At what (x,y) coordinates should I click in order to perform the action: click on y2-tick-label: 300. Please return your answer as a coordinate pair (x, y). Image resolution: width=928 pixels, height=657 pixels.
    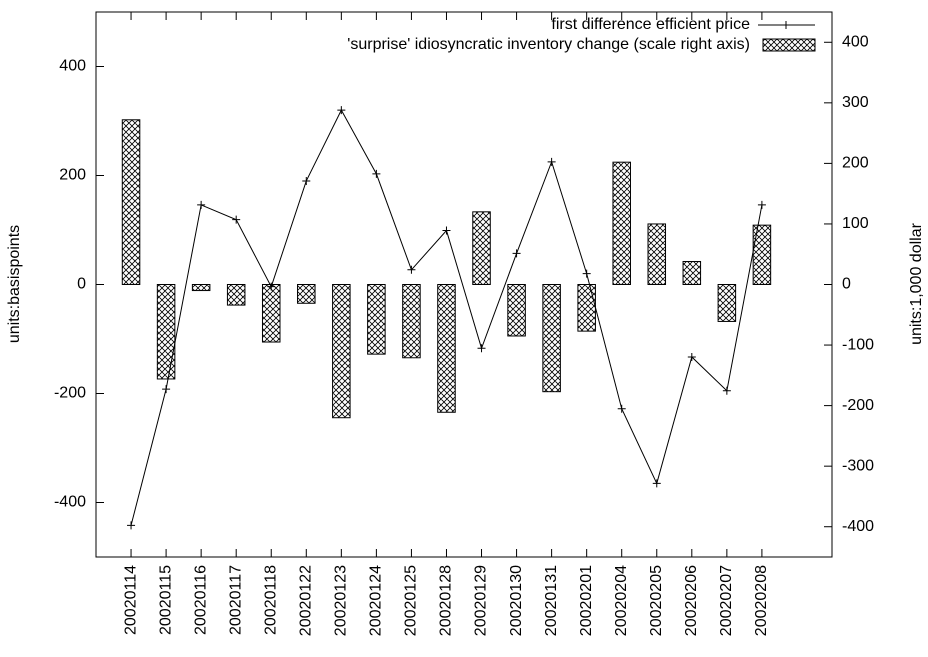
    Looking at the image, I should click on (855, 102).